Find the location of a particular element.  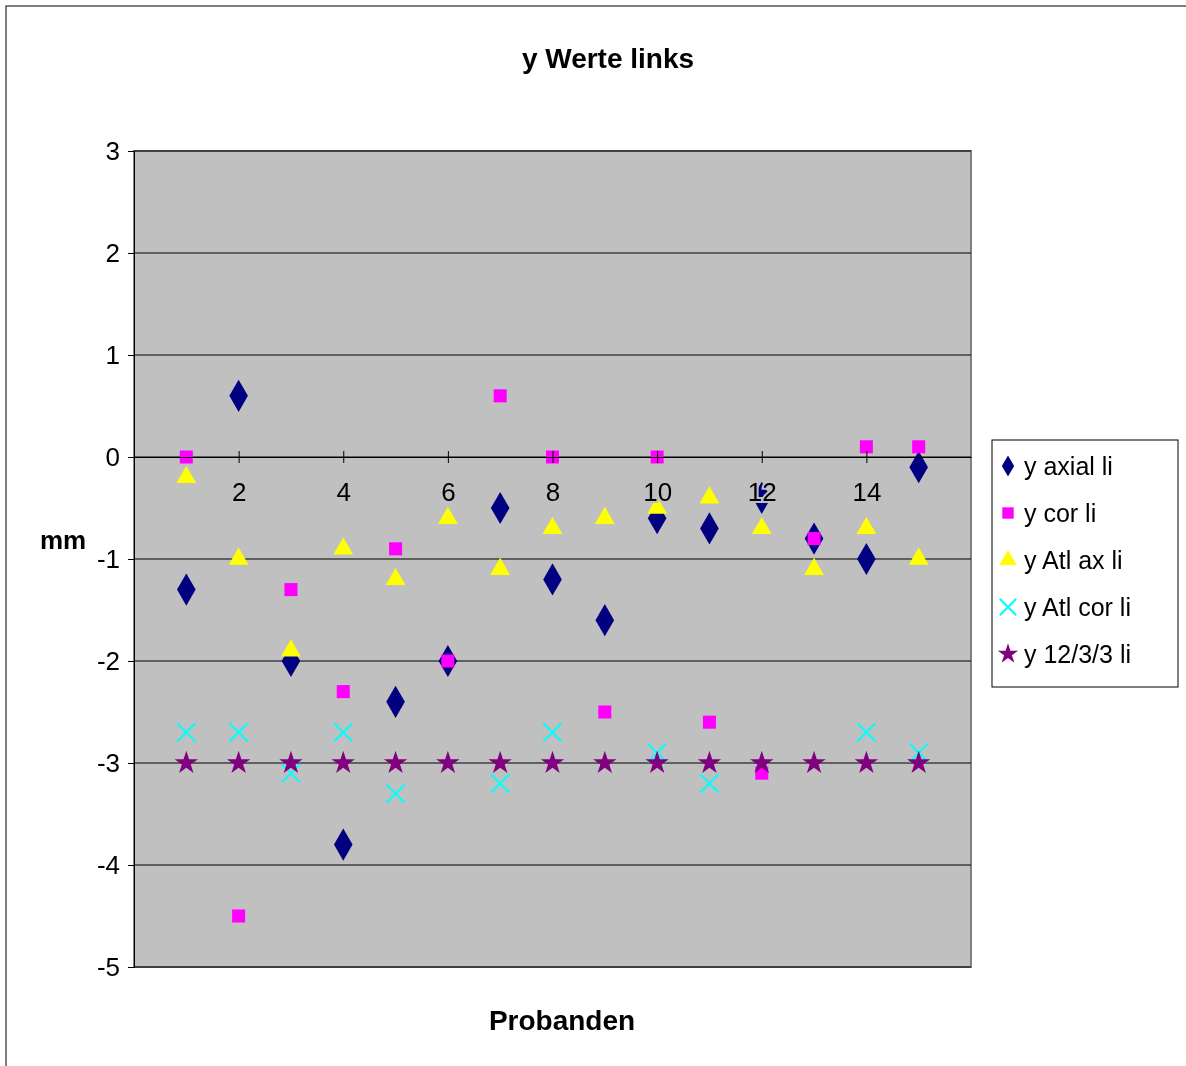

x-tick-label: 10 is located at coordinates (658, 492).